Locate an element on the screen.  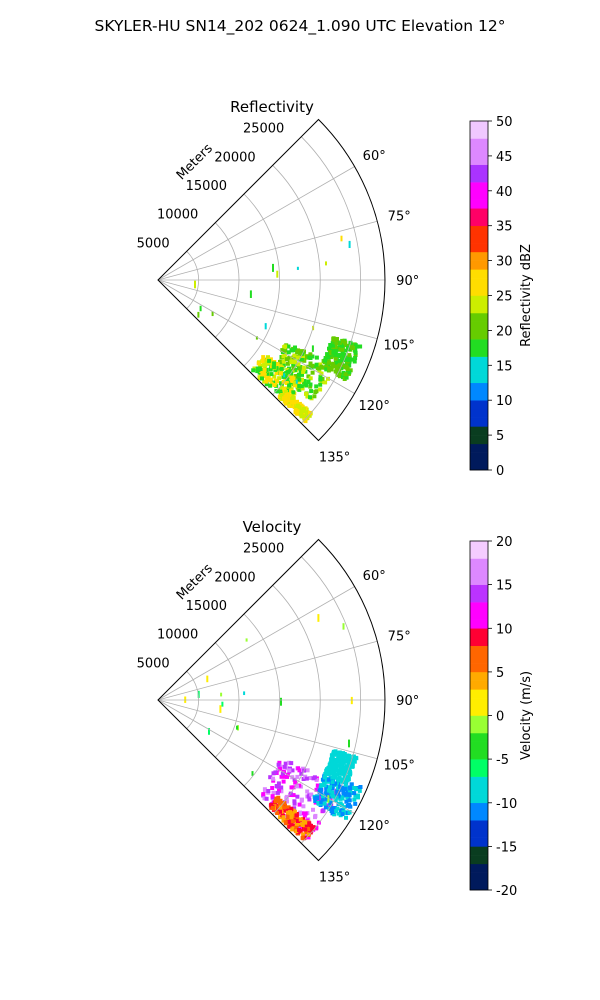
colorbar-tick-label: 0 is located at coordinates (500, 717).